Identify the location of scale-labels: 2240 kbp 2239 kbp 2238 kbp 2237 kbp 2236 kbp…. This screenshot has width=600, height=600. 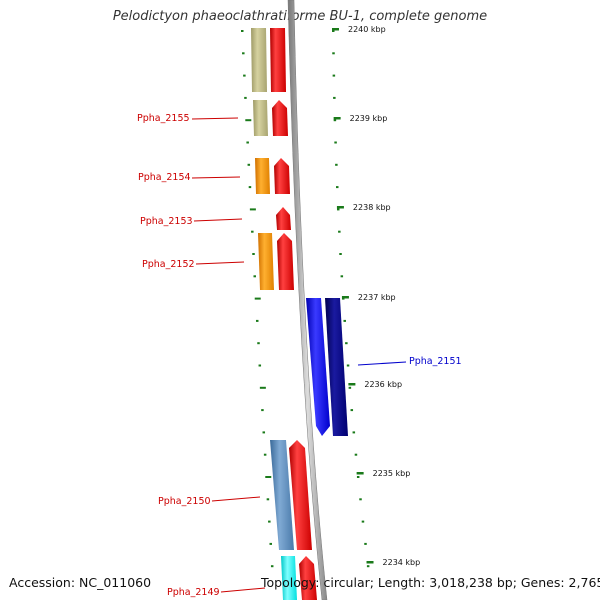
(376, 296).